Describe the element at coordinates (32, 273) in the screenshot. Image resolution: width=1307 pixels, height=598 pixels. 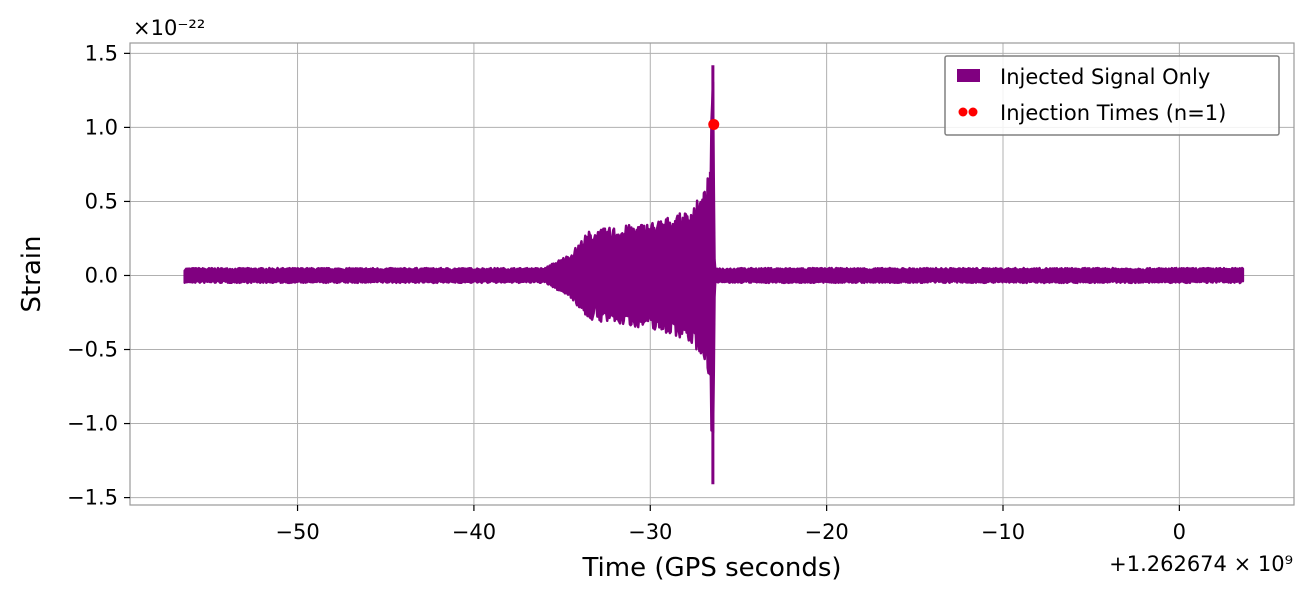
I see `y-axis-label: Strain` at that location.